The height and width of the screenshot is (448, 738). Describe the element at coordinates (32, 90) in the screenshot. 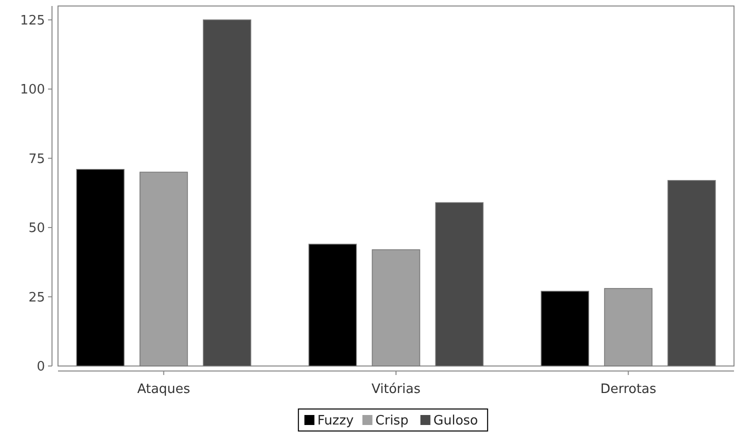

I see `y-tick-label: 100` at that location.